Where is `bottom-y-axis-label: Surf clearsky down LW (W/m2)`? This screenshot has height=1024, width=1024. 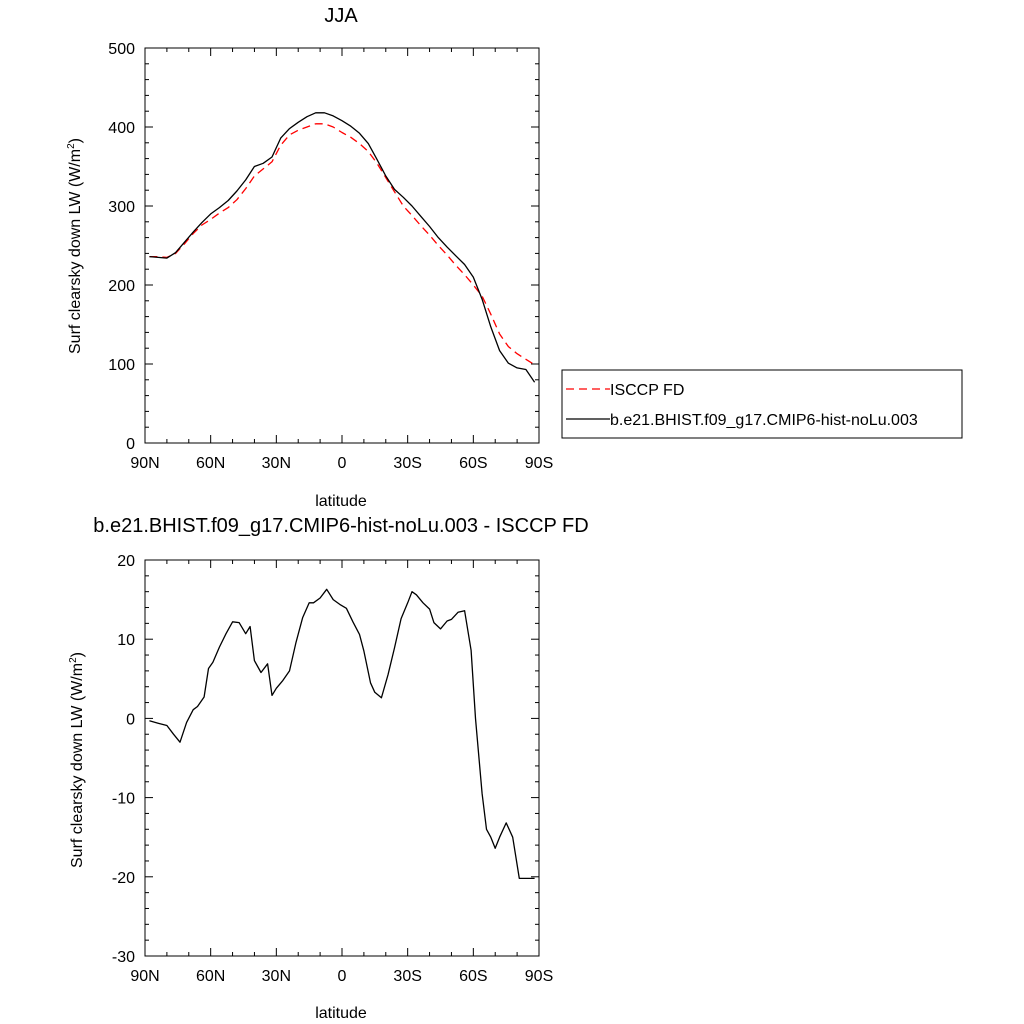 bottom-y-axis-label: Surf clearsky down LW (W/m2) is located at coordinates (77, 760).